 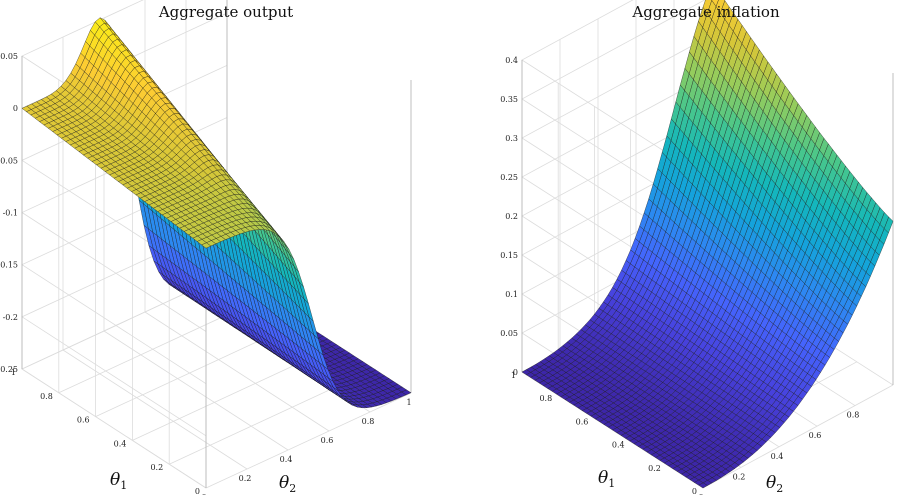 What do you see at coordinates (509, 255) in the screenshot?
I see `z-tick-label: 0.15` at bounding box center [509, 255].